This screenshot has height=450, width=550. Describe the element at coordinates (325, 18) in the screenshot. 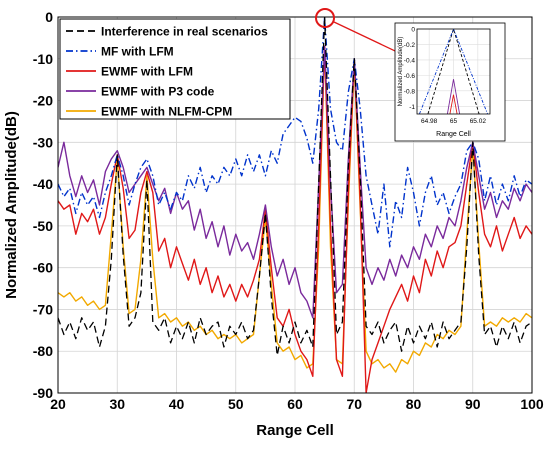

I see `peak-highlight-circle` at that location.